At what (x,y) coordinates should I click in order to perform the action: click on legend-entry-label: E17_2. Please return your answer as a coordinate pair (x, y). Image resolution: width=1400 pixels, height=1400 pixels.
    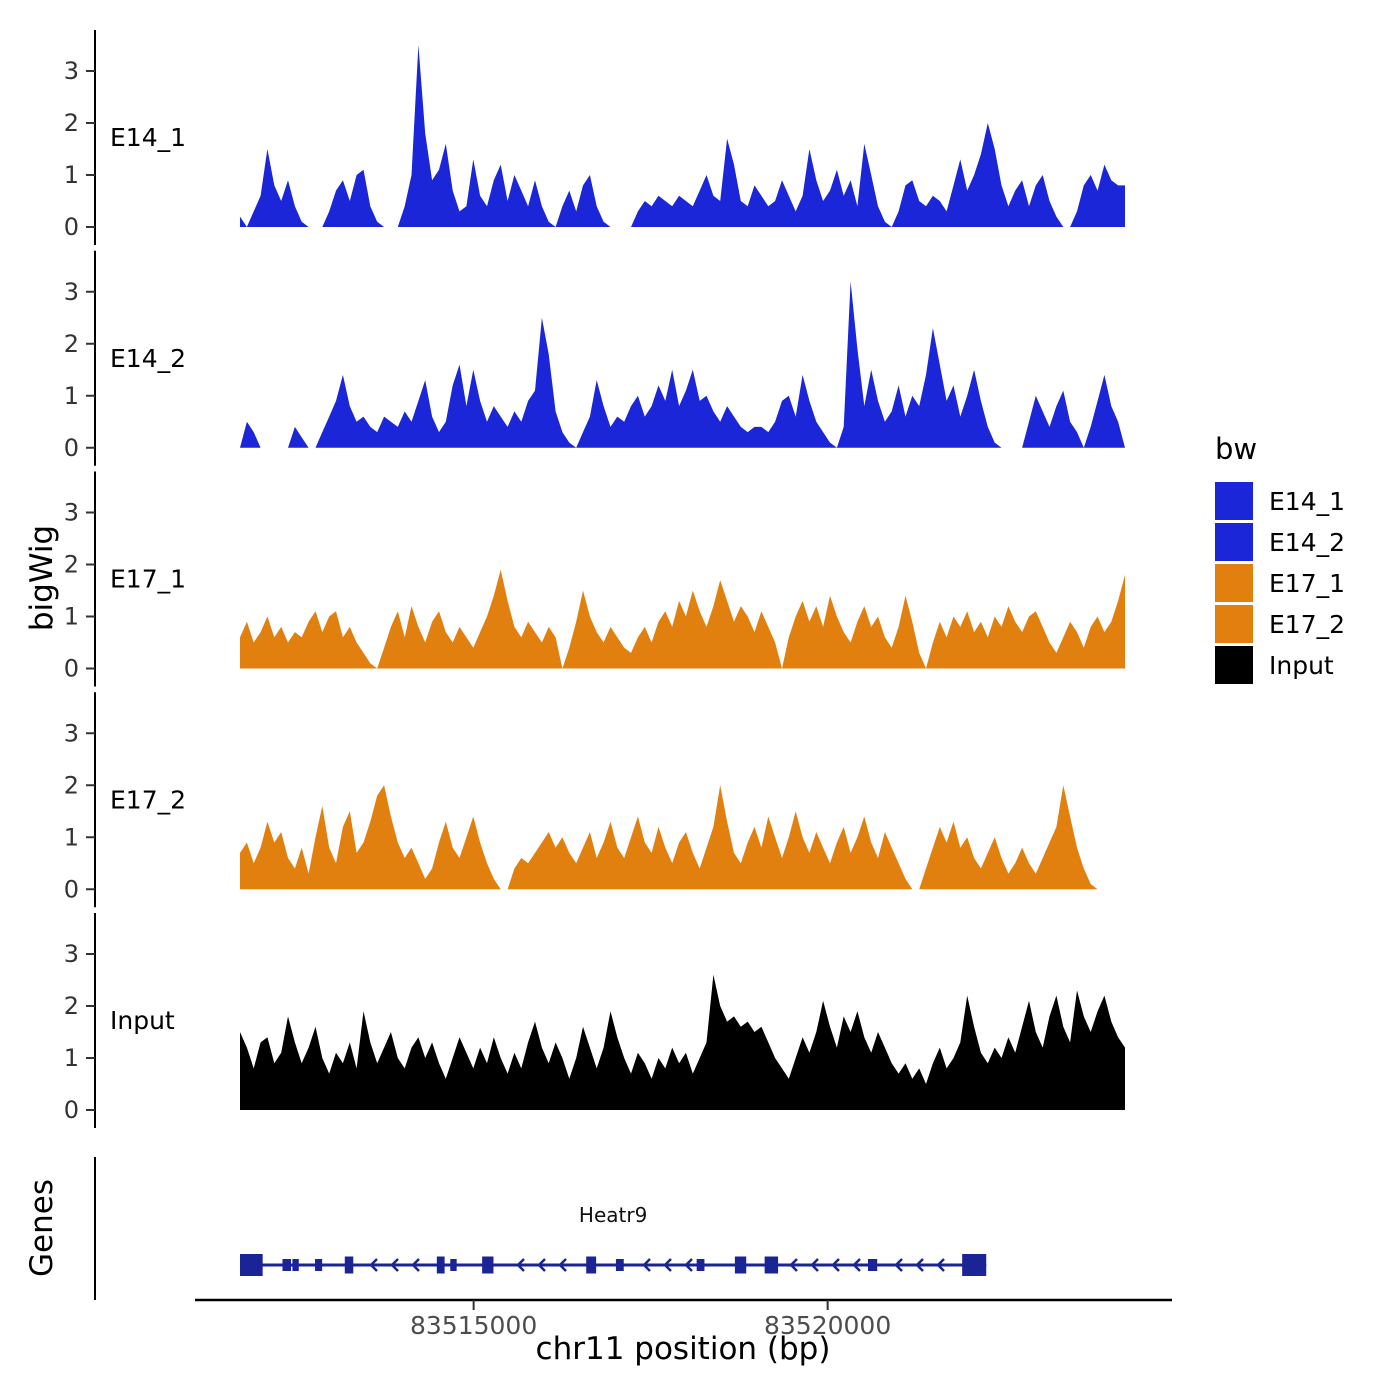
    Looking at the image, I should click on (1307, 624).